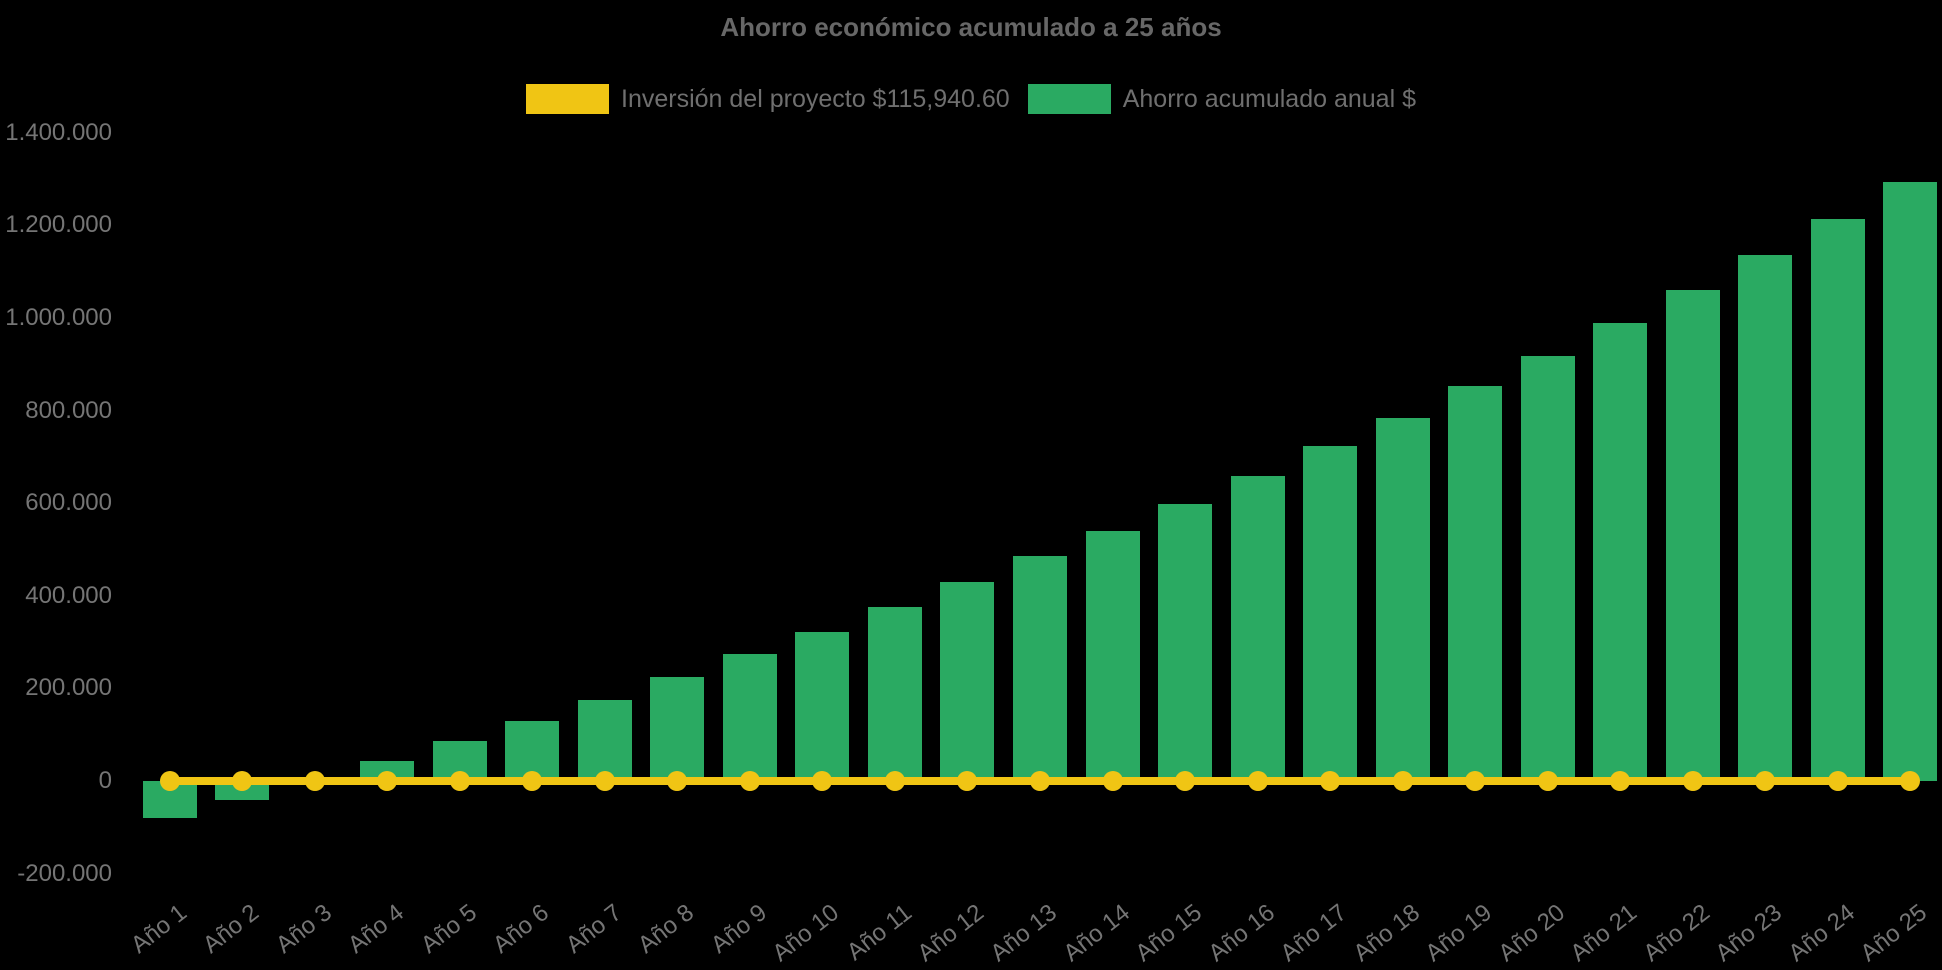  Describe the element at coordinates (64, 873) in the screenshot. I see `y-tick-label: -200.000` at that location.